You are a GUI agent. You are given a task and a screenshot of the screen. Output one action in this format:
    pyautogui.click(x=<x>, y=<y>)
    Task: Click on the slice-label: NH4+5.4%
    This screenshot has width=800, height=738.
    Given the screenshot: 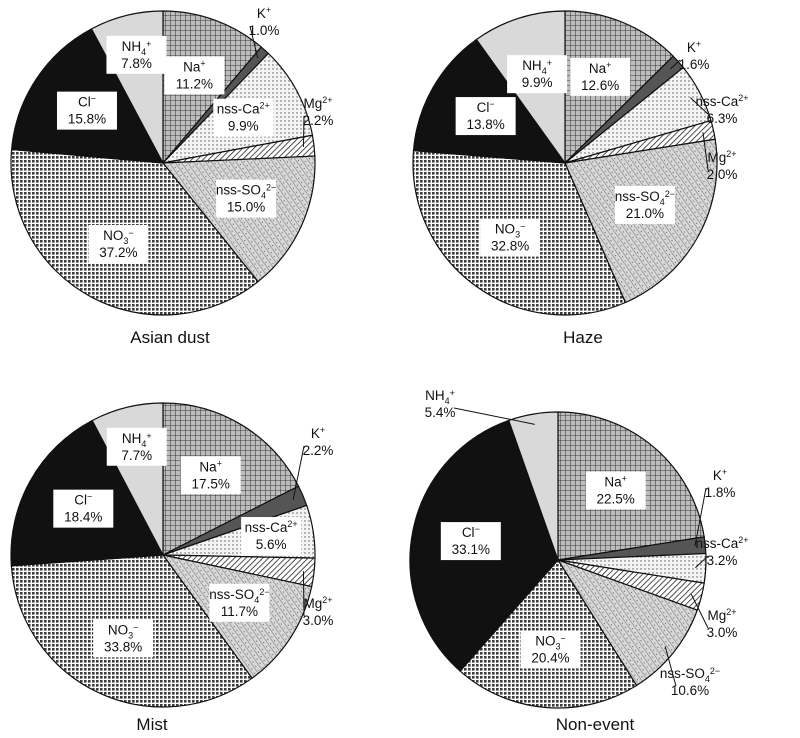 What is the action you would take?
    pyautogui.click(x=440, y=404)
    